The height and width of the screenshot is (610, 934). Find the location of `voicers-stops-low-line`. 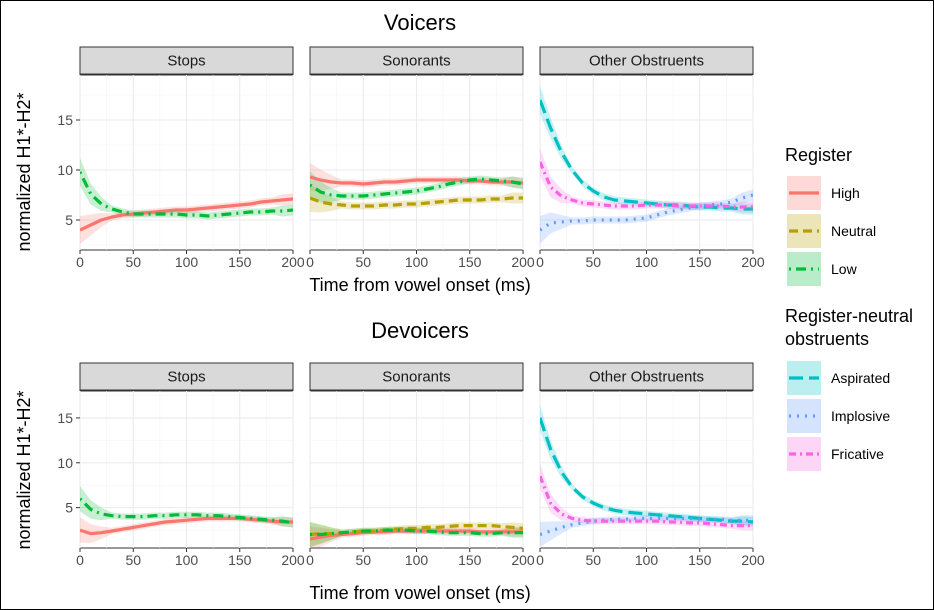

voicers-stops-low-line is located at coordinates (186, 194).